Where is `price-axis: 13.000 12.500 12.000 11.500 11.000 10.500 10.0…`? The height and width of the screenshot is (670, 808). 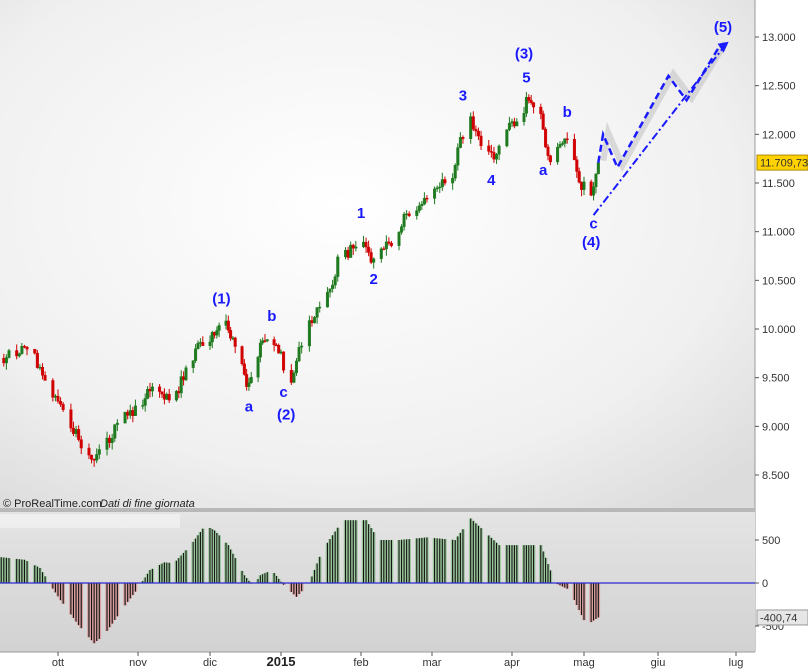 price-axis: 13.000 12.500 12.000 11.500 11.000 10.500 10.0… is located at coordinates (775, 257).